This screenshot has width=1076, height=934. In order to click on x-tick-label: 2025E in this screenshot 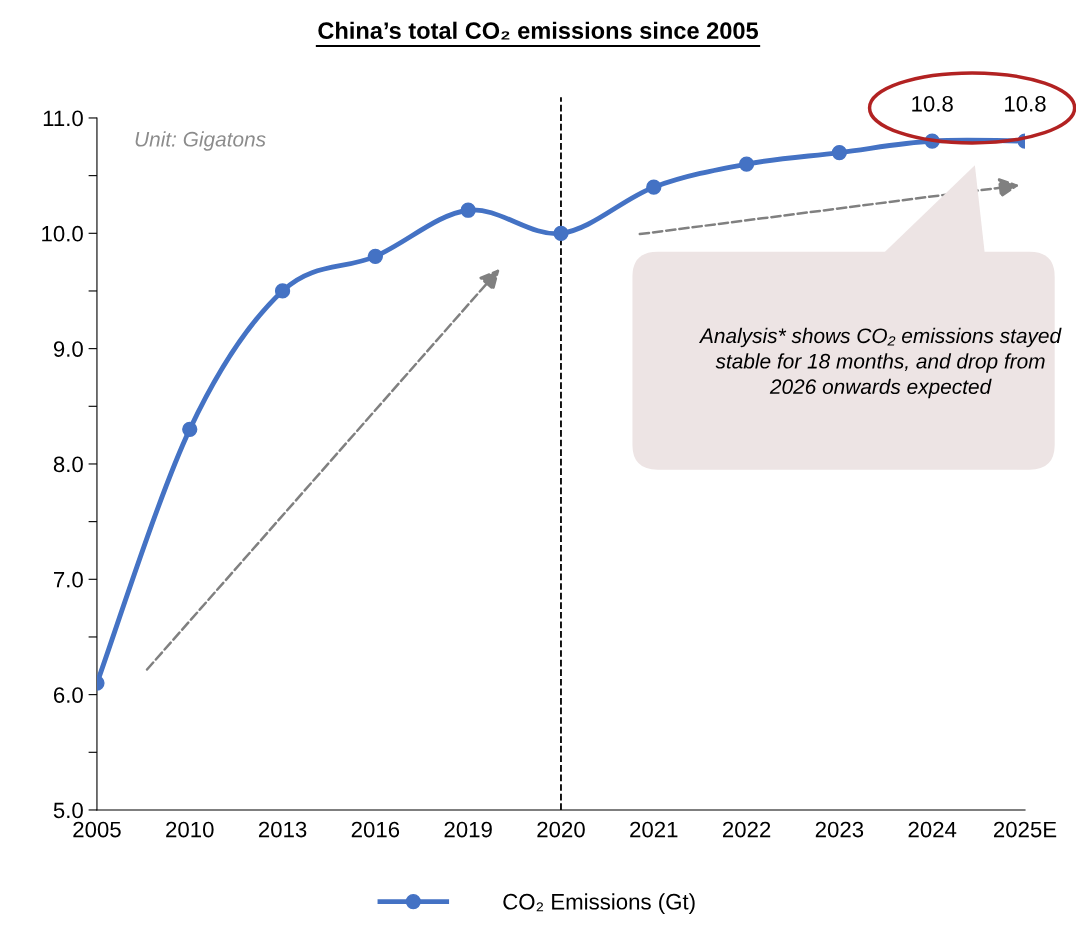, I will do `click(1025, 829)`.